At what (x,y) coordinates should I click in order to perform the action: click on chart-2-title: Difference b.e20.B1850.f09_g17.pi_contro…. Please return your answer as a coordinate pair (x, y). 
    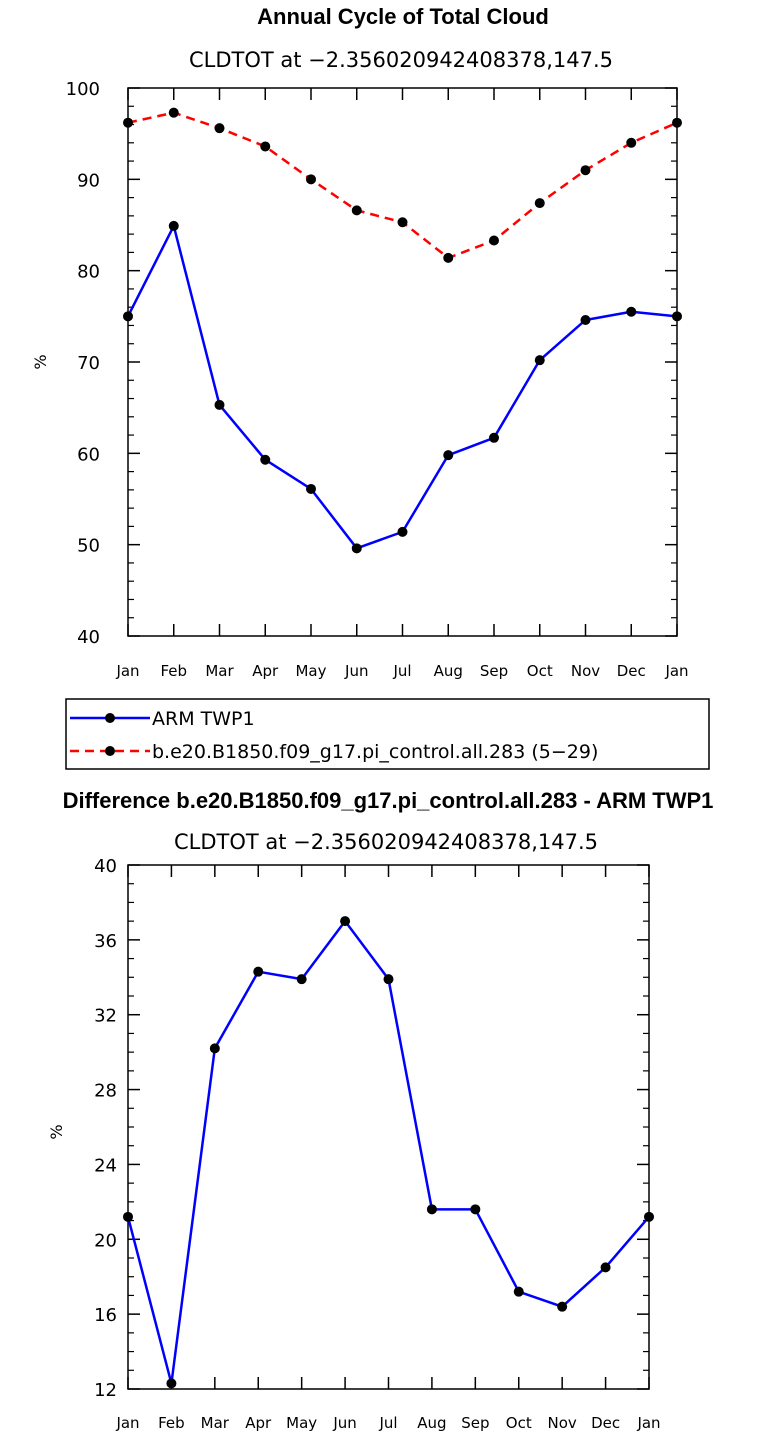
    Looking at the image, I should click on (388, 800).